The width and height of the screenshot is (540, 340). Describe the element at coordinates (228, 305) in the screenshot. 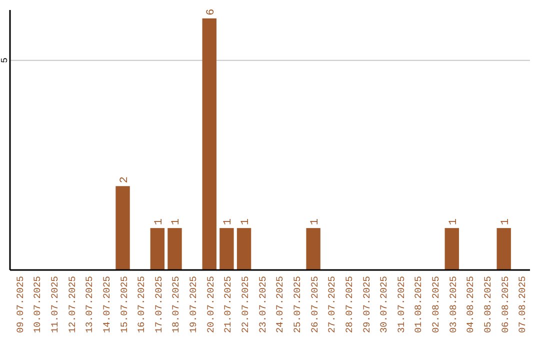

I see `x-tick-label: 21.07.2025` at that location.